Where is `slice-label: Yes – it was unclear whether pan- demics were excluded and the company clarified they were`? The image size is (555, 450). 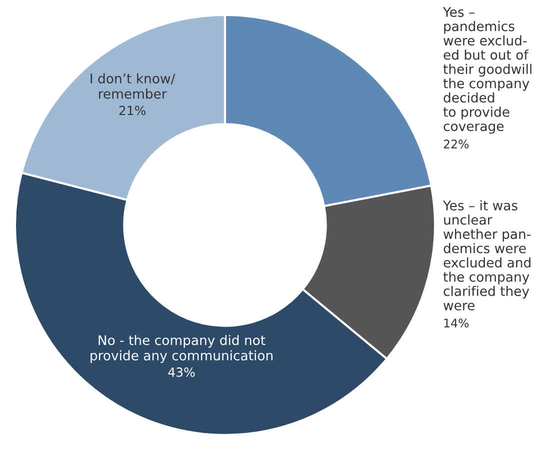
slice-label: Yes – it was unclear whether pan- demics were excluded and the company clarified they were is located at coordinates (486, 255).